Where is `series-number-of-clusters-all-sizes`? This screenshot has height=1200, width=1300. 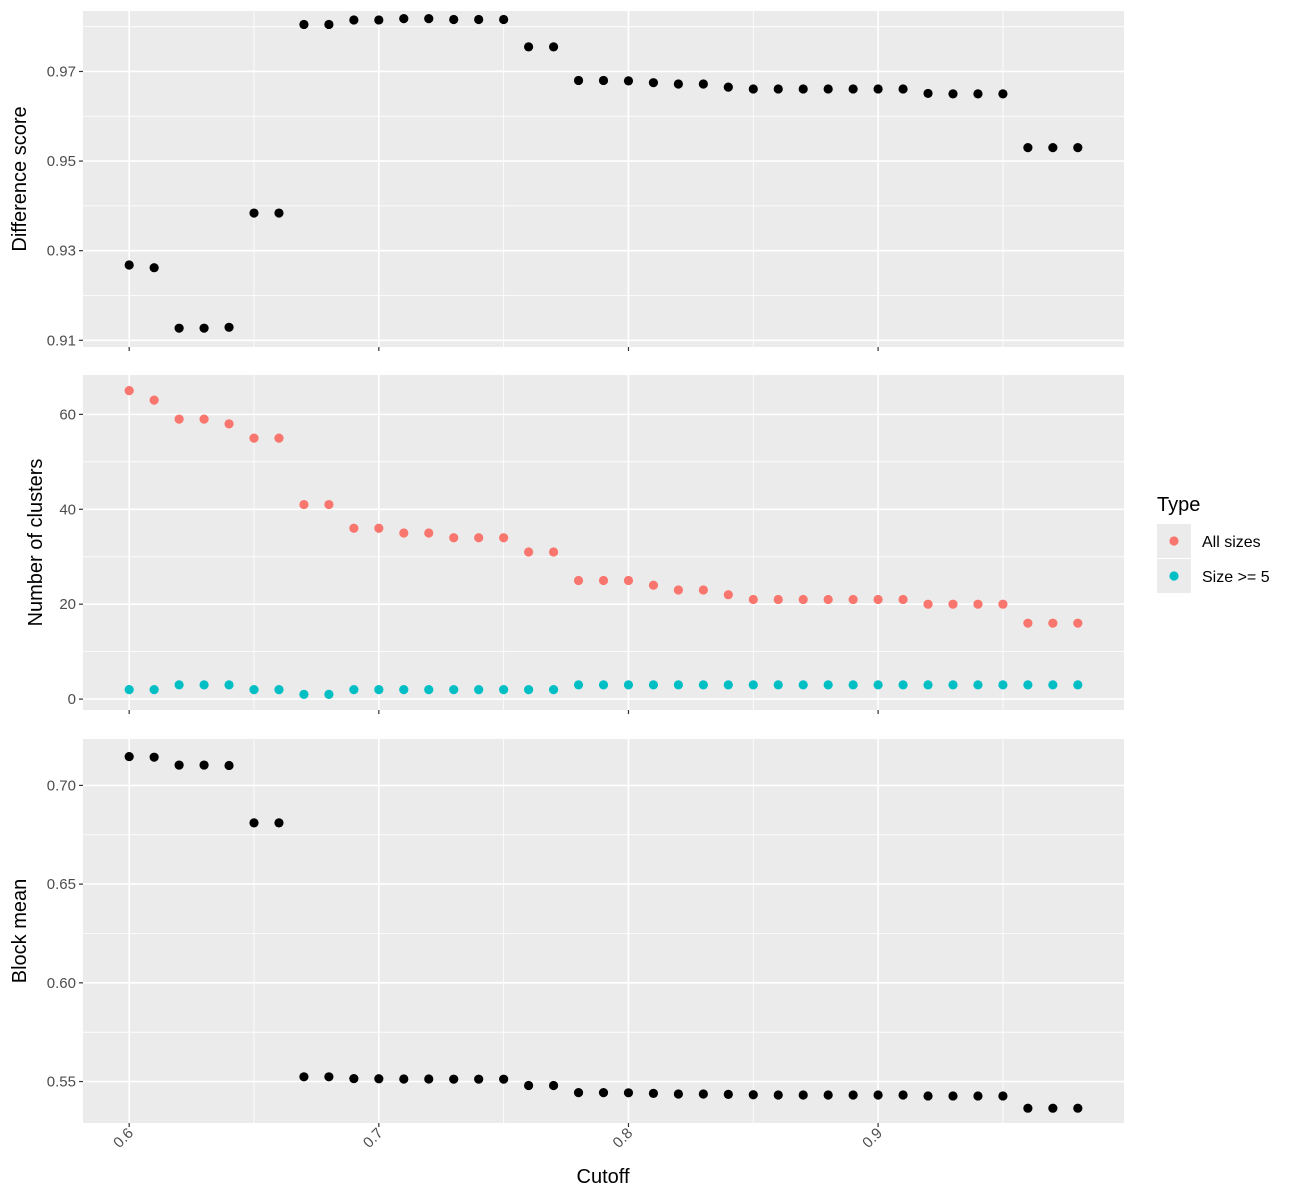
series-number-of-clusters-all-sizes is located at coordinates (603, 507).